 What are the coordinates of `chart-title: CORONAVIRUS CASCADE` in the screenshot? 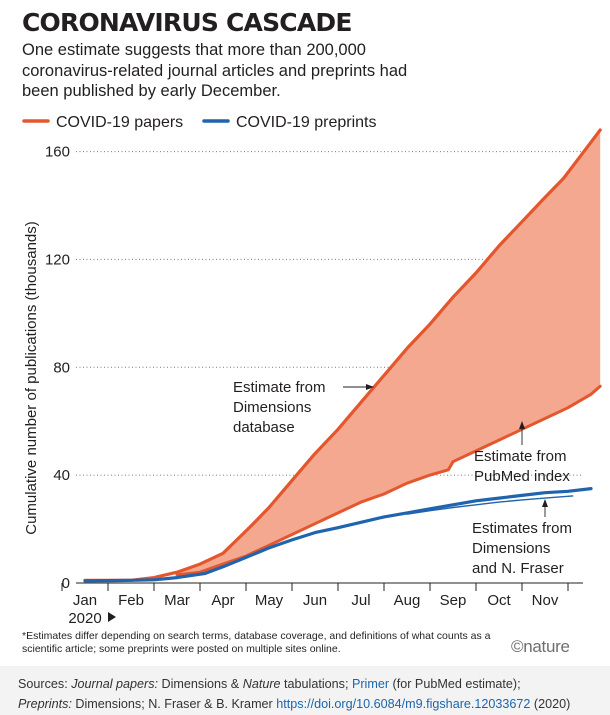 It's located at (187, 22).